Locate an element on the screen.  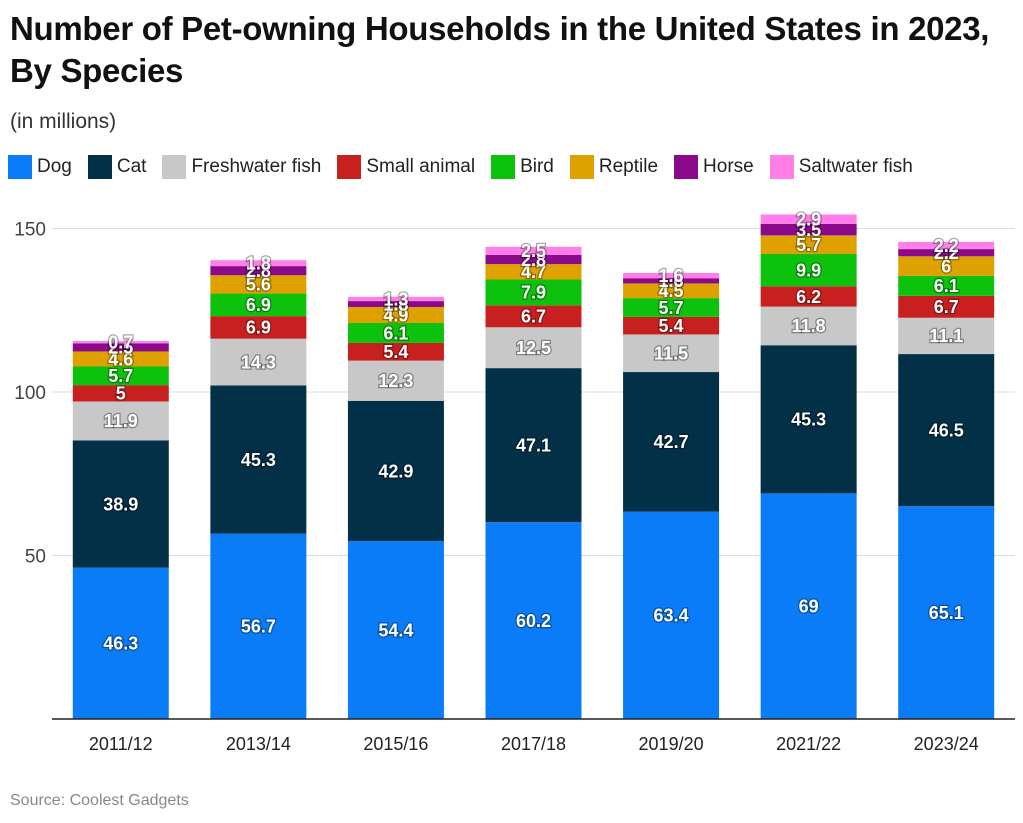
legend-swatch-freshwater-fish is located at coordinates (174, 167).